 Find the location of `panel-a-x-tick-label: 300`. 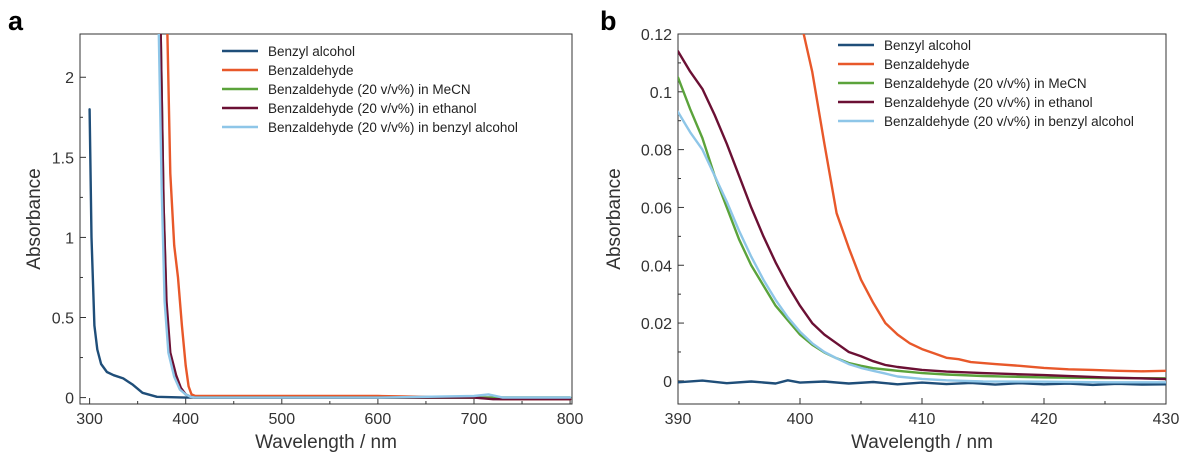

panel-a-x-tick-label: 300 is located at coordinates (89, 419).